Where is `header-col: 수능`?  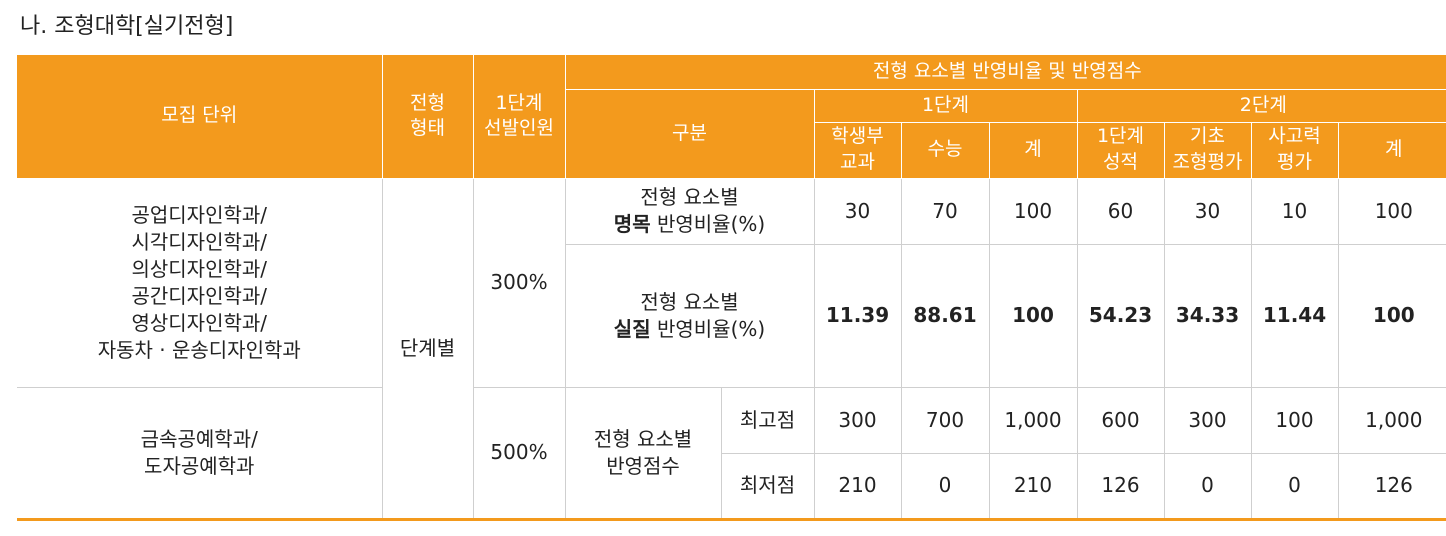
header-col: 수능 is located at coordinates (945, 150).